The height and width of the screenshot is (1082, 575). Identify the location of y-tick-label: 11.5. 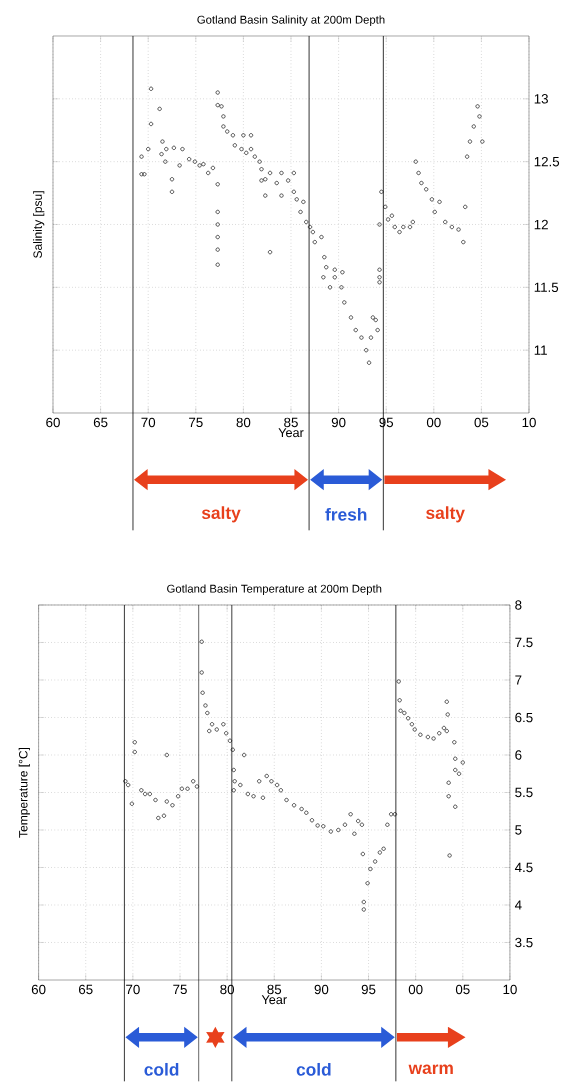
(546, 287).